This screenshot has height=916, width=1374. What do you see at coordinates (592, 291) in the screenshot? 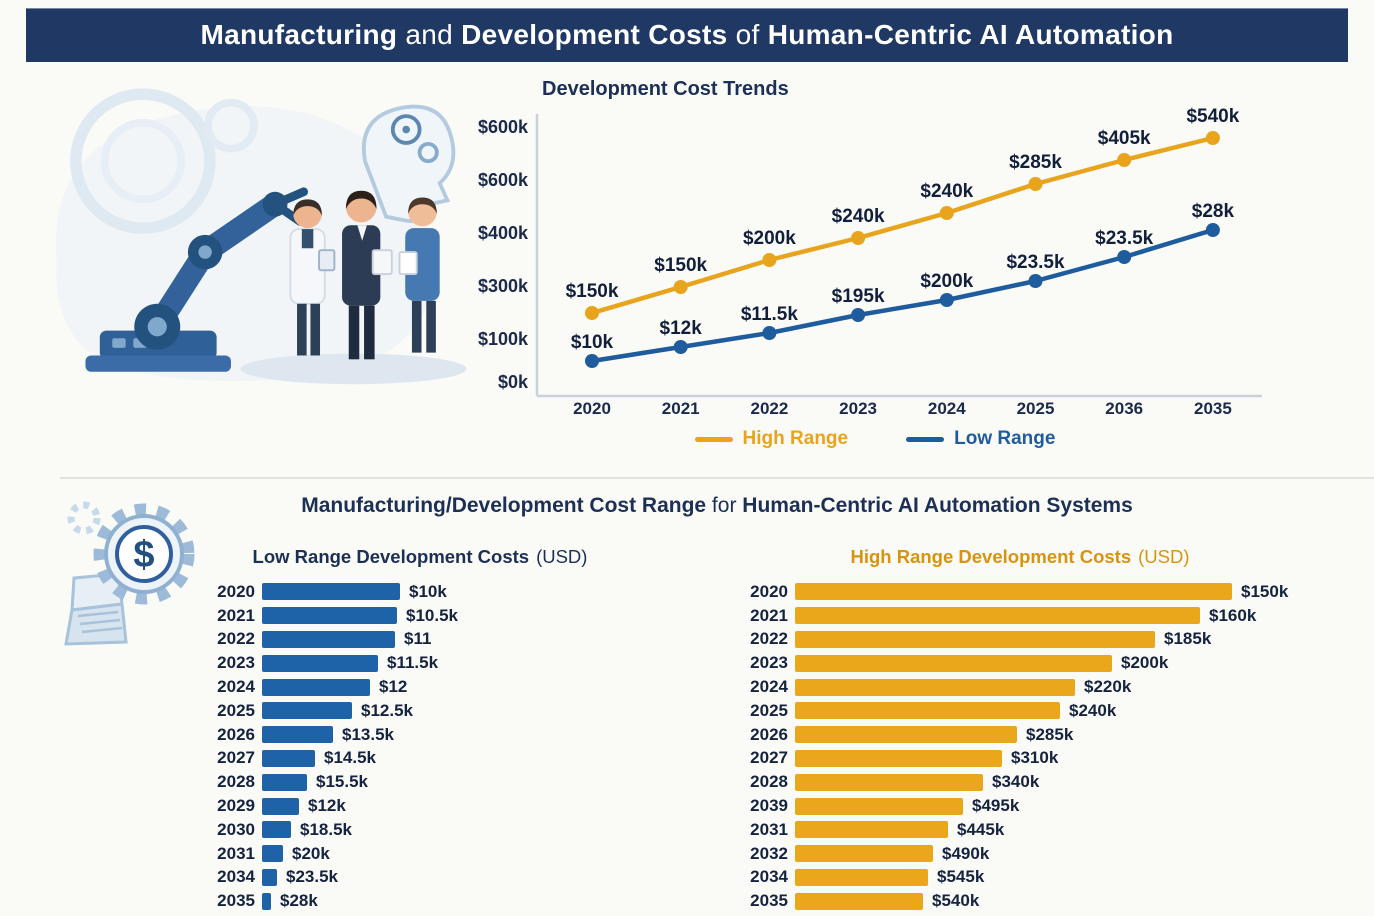
I see `high-range-point-label: $150k` at bounding box center [592, 291].